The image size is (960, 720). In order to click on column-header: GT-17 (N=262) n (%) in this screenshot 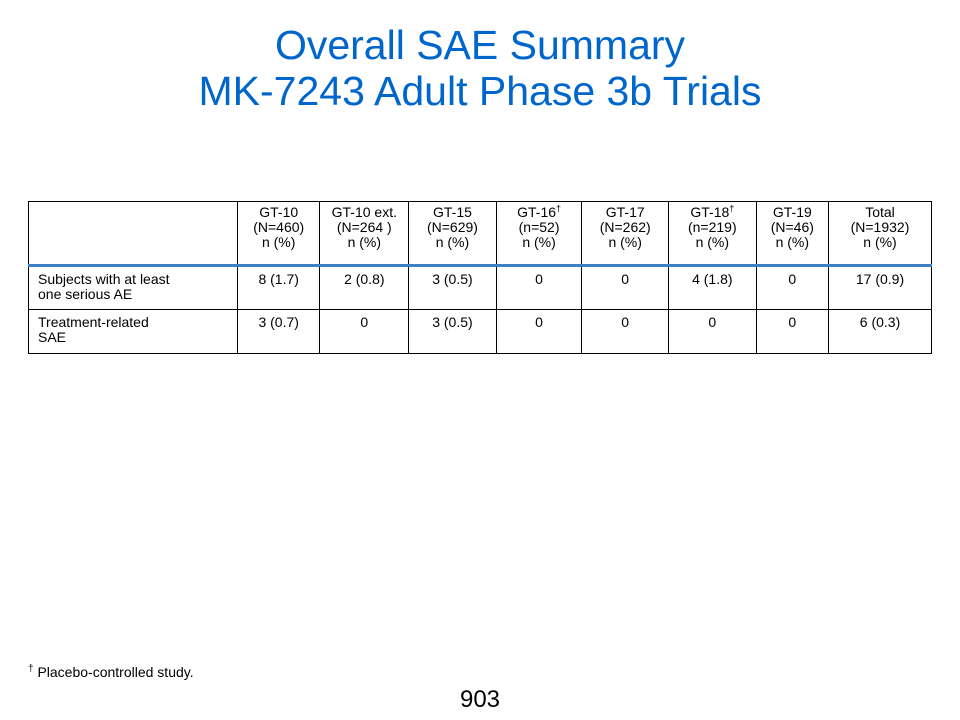, I will do `click(625, 234)`.